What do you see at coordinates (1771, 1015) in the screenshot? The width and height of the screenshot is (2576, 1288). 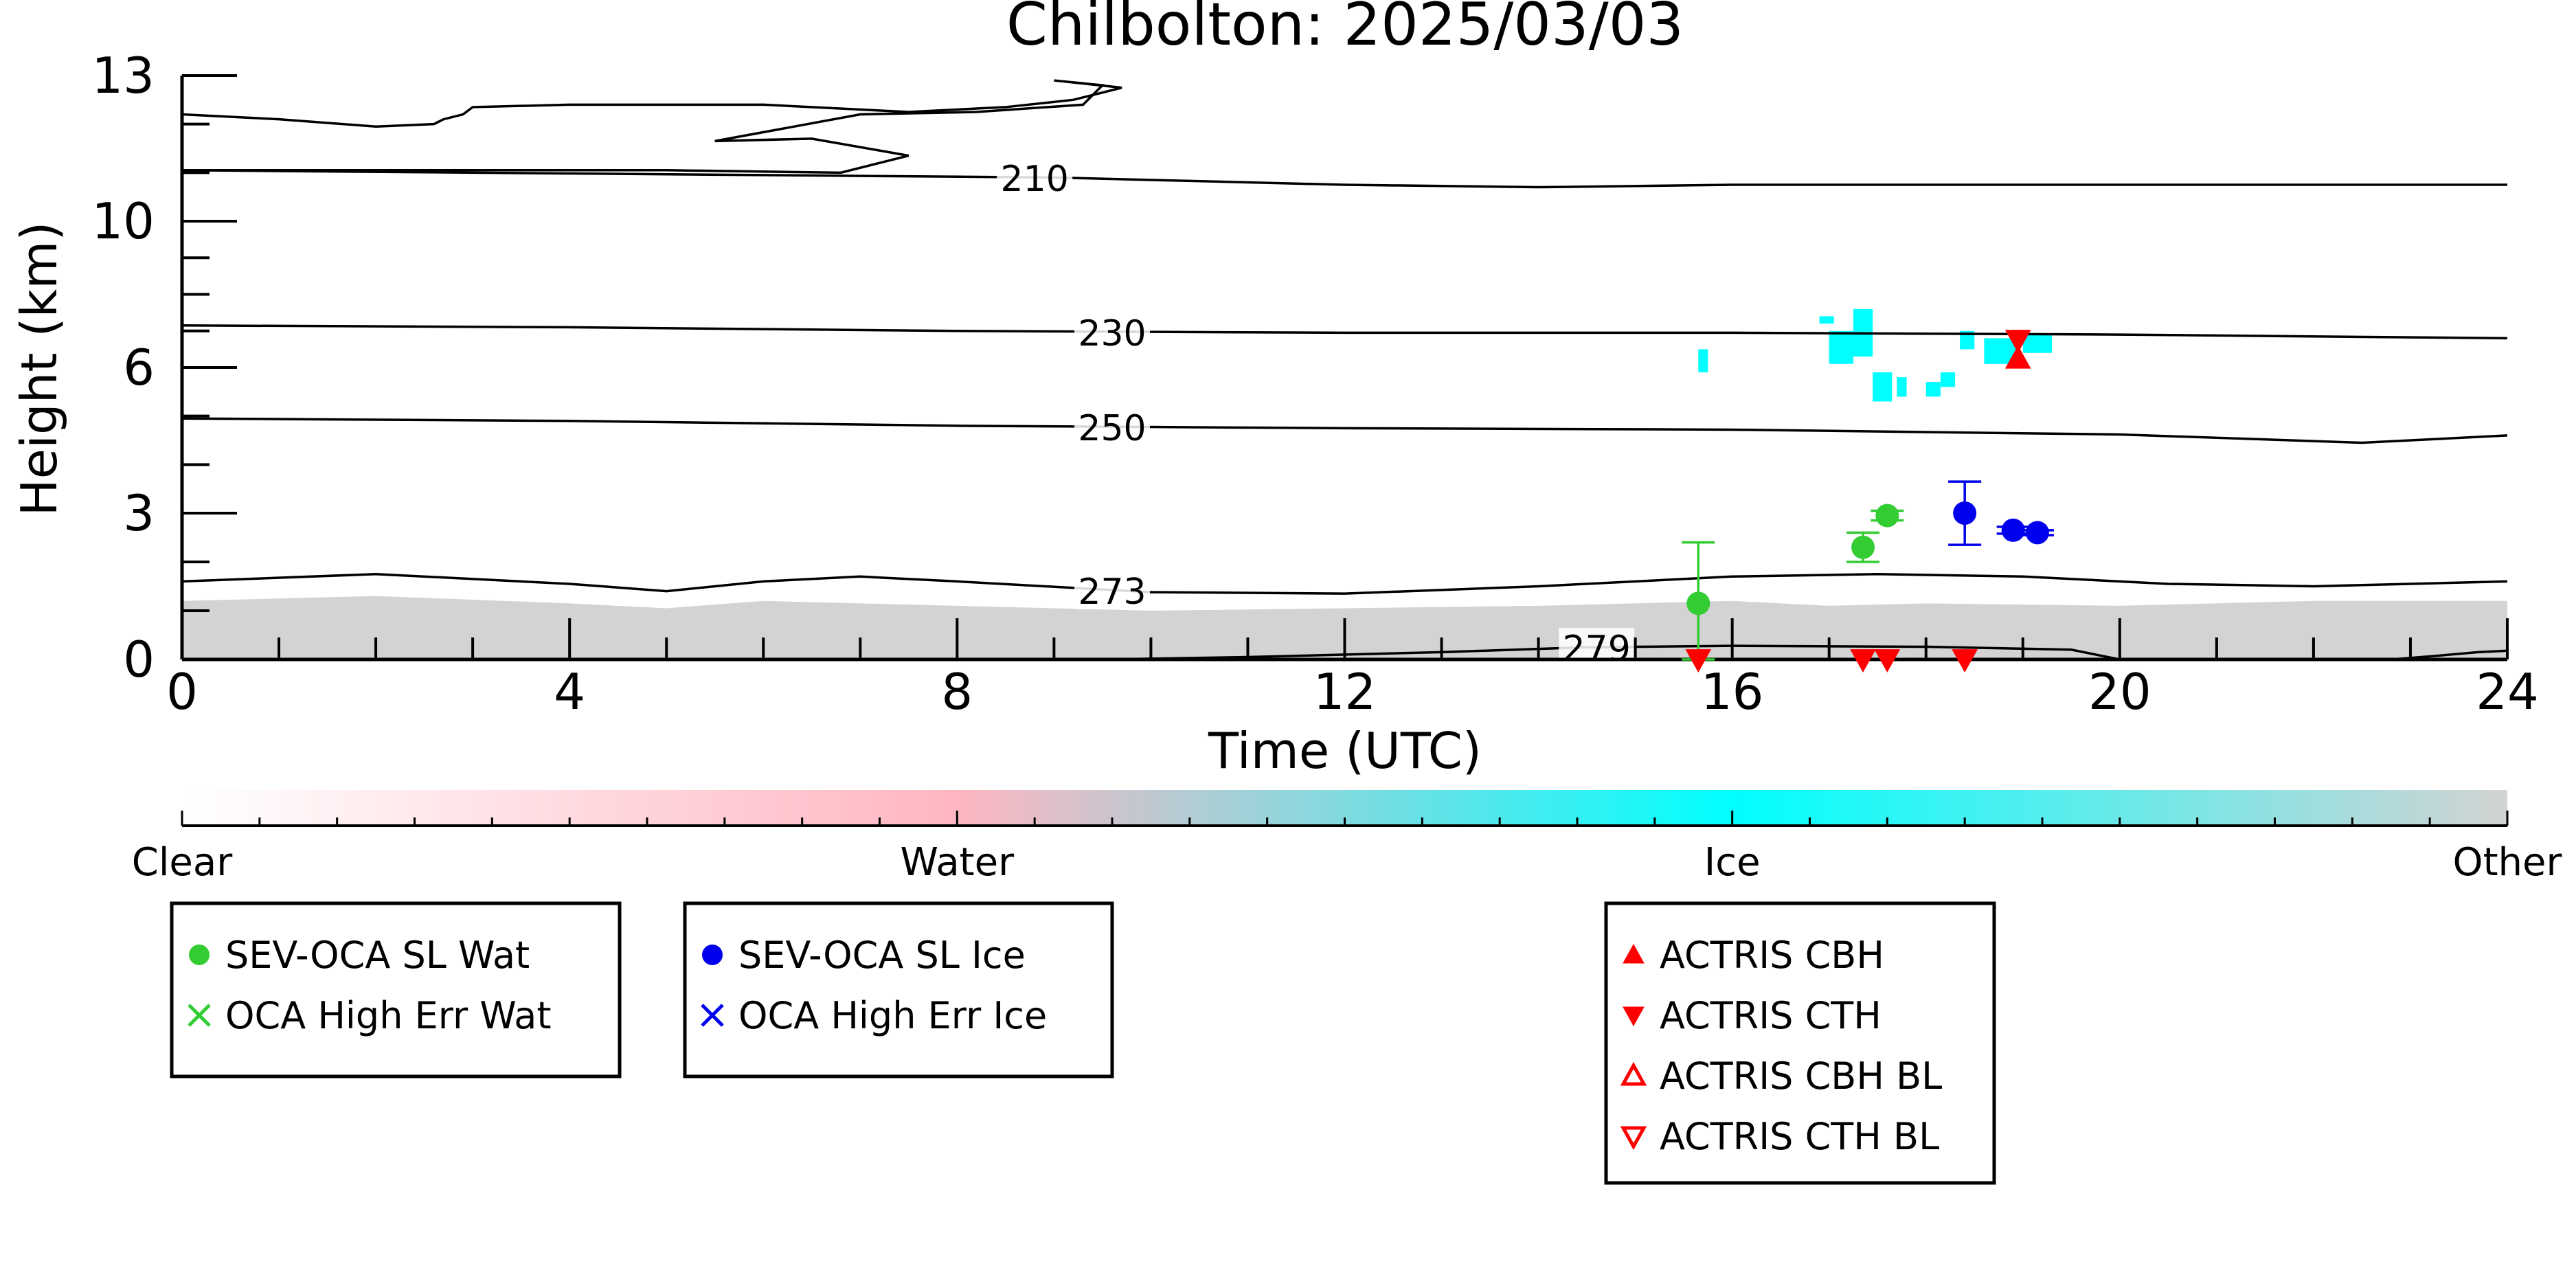 I see `legend-label: ACTRIS CTH` at bounding box center [1771, 1015].